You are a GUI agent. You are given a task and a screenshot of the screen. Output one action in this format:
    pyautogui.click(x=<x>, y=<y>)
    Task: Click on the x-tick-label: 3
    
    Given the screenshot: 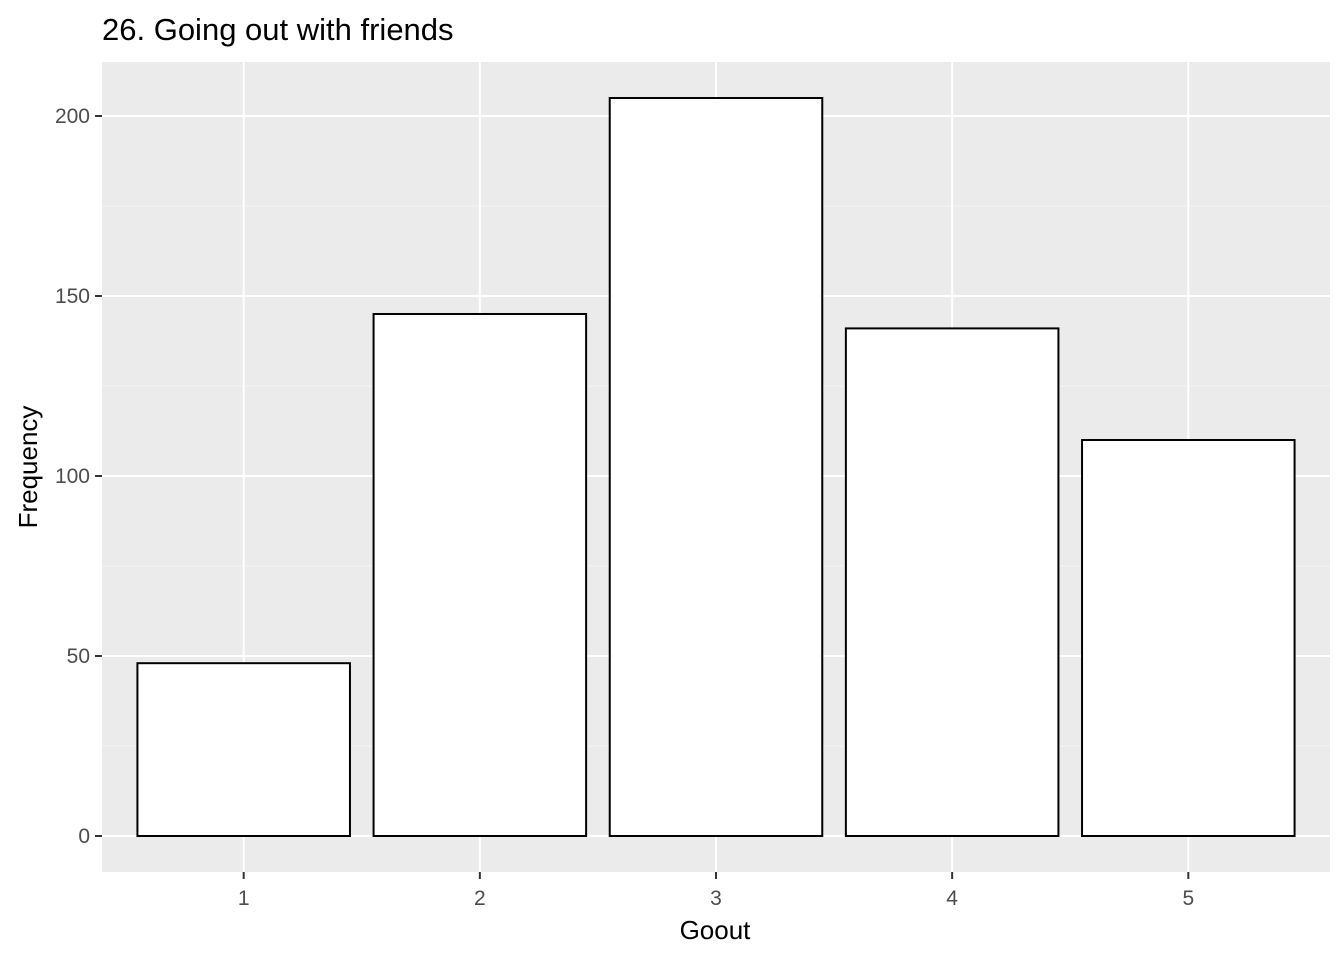 What is the action you would take?
    pyautogui.click(x=716, y=898)
    